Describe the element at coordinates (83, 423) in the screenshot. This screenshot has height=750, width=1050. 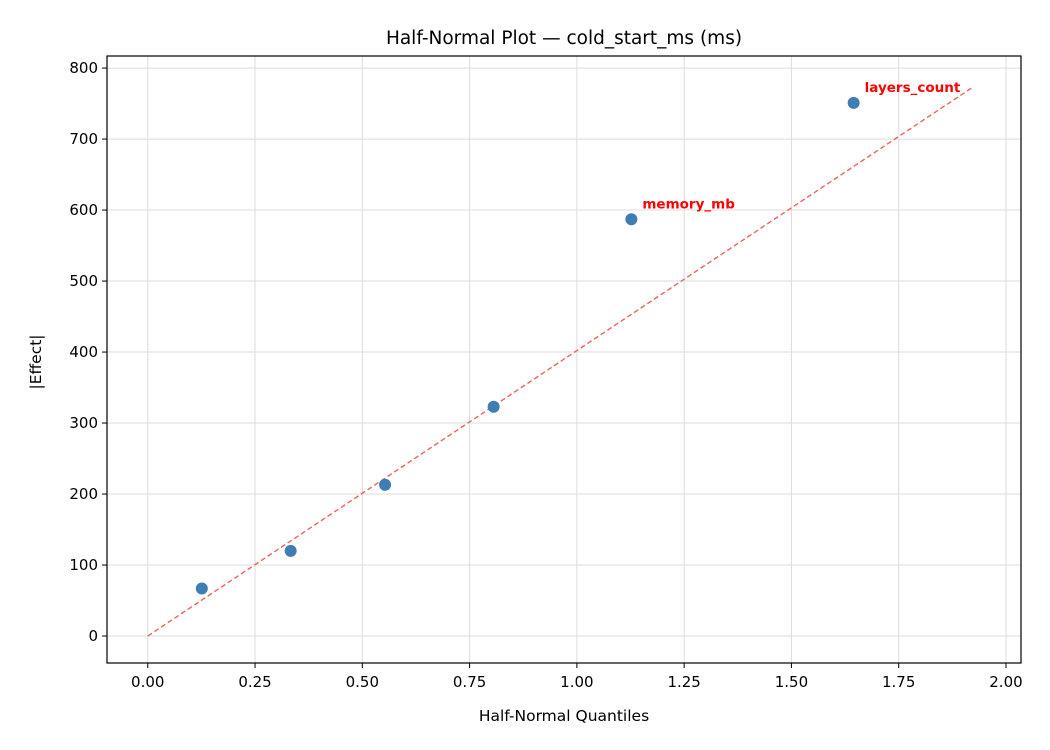
I see `y-tick-label: 300` at that location.